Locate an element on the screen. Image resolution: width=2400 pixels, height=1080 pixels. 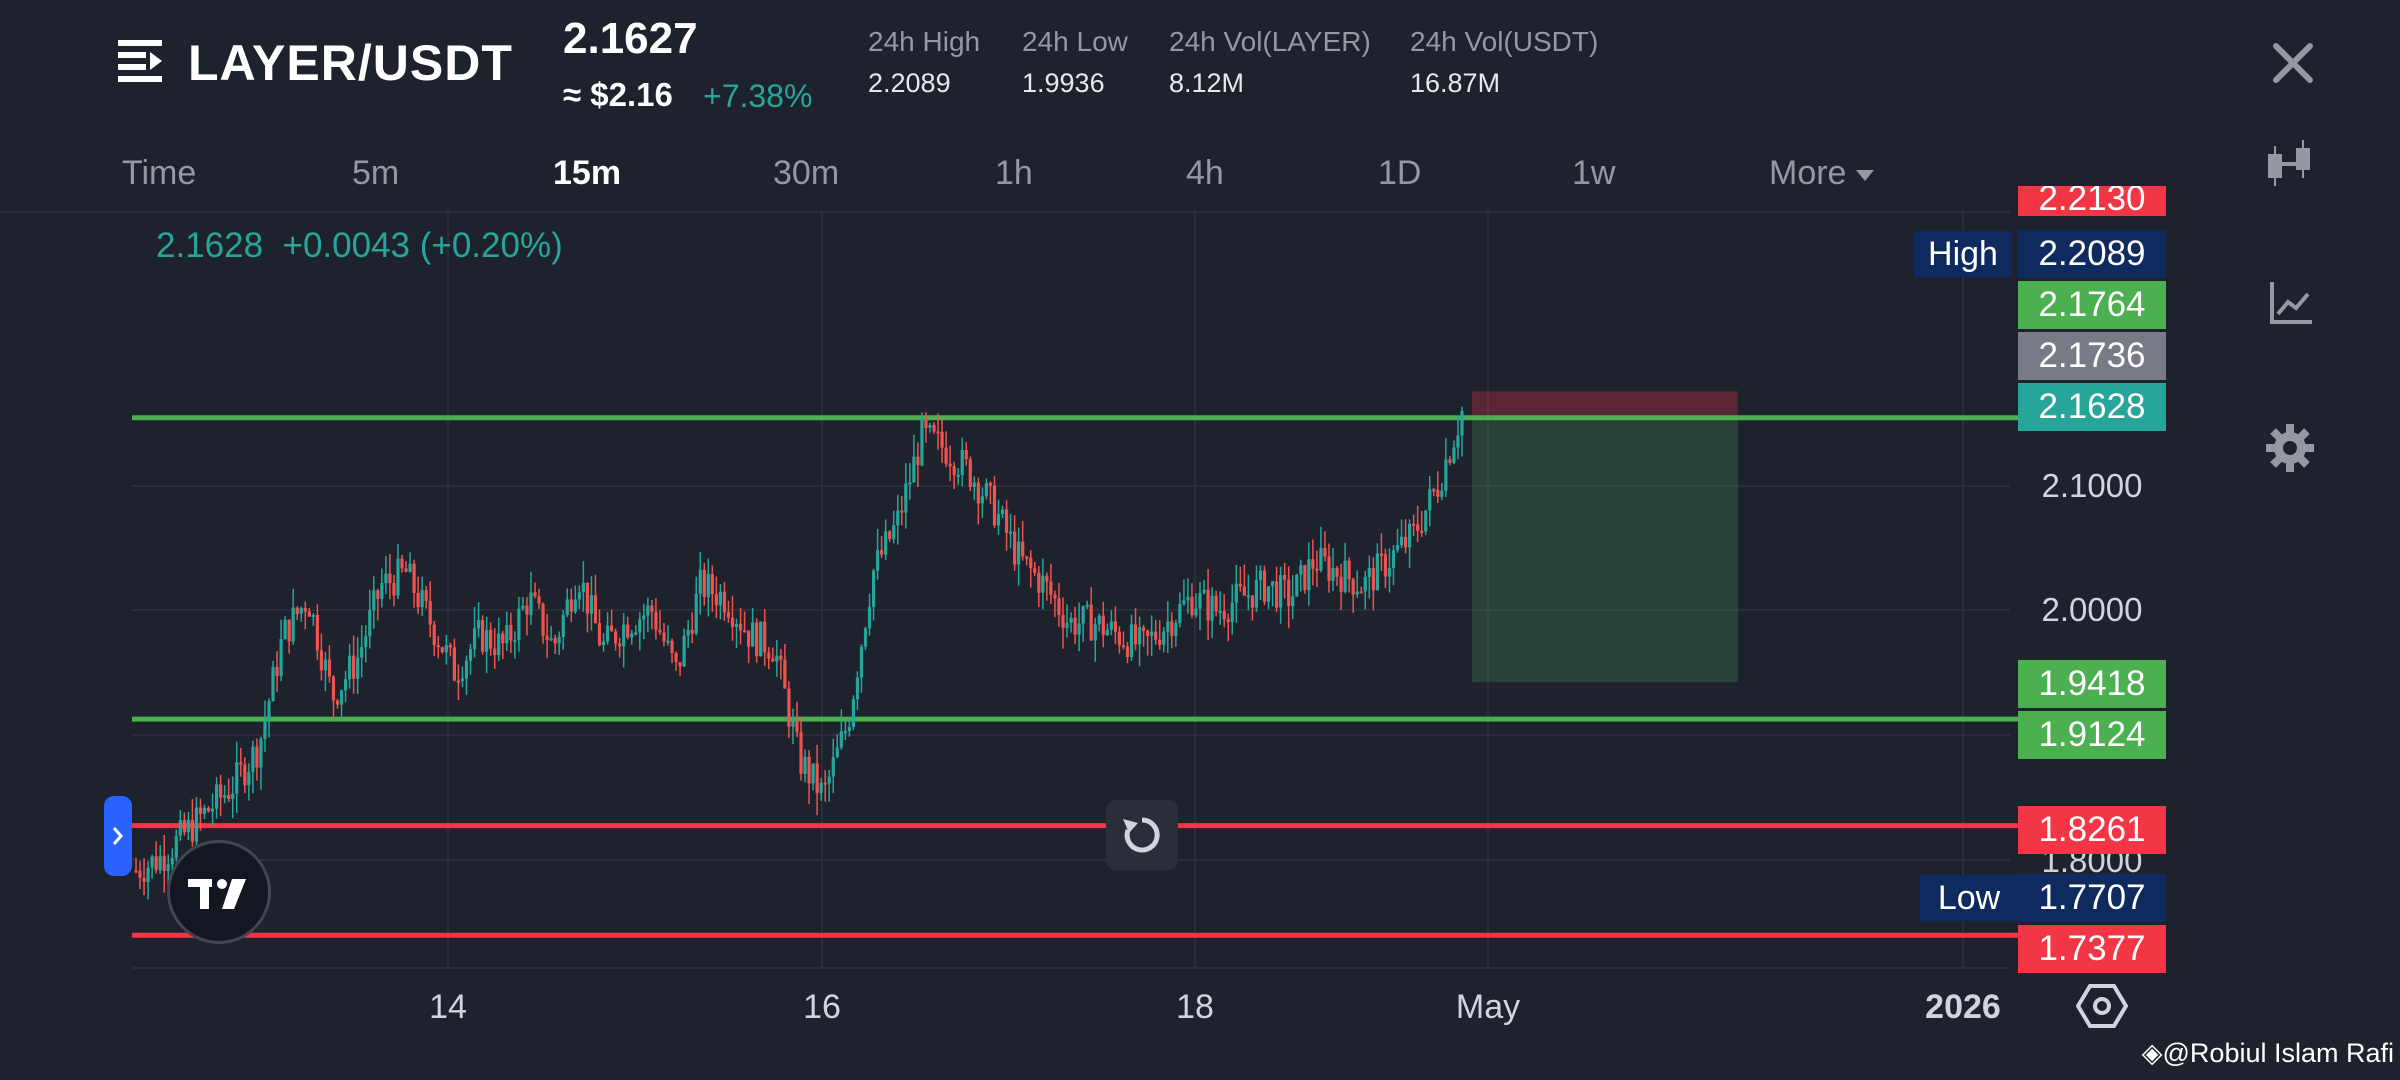
stat-value-24h-low: 1.9936 is located at coordinates (1063, 83).